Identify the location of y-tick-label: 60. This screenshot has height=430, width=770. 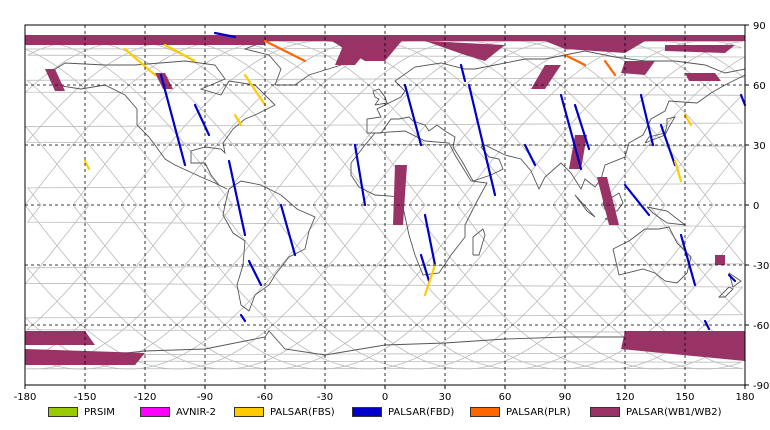
(759, 86).